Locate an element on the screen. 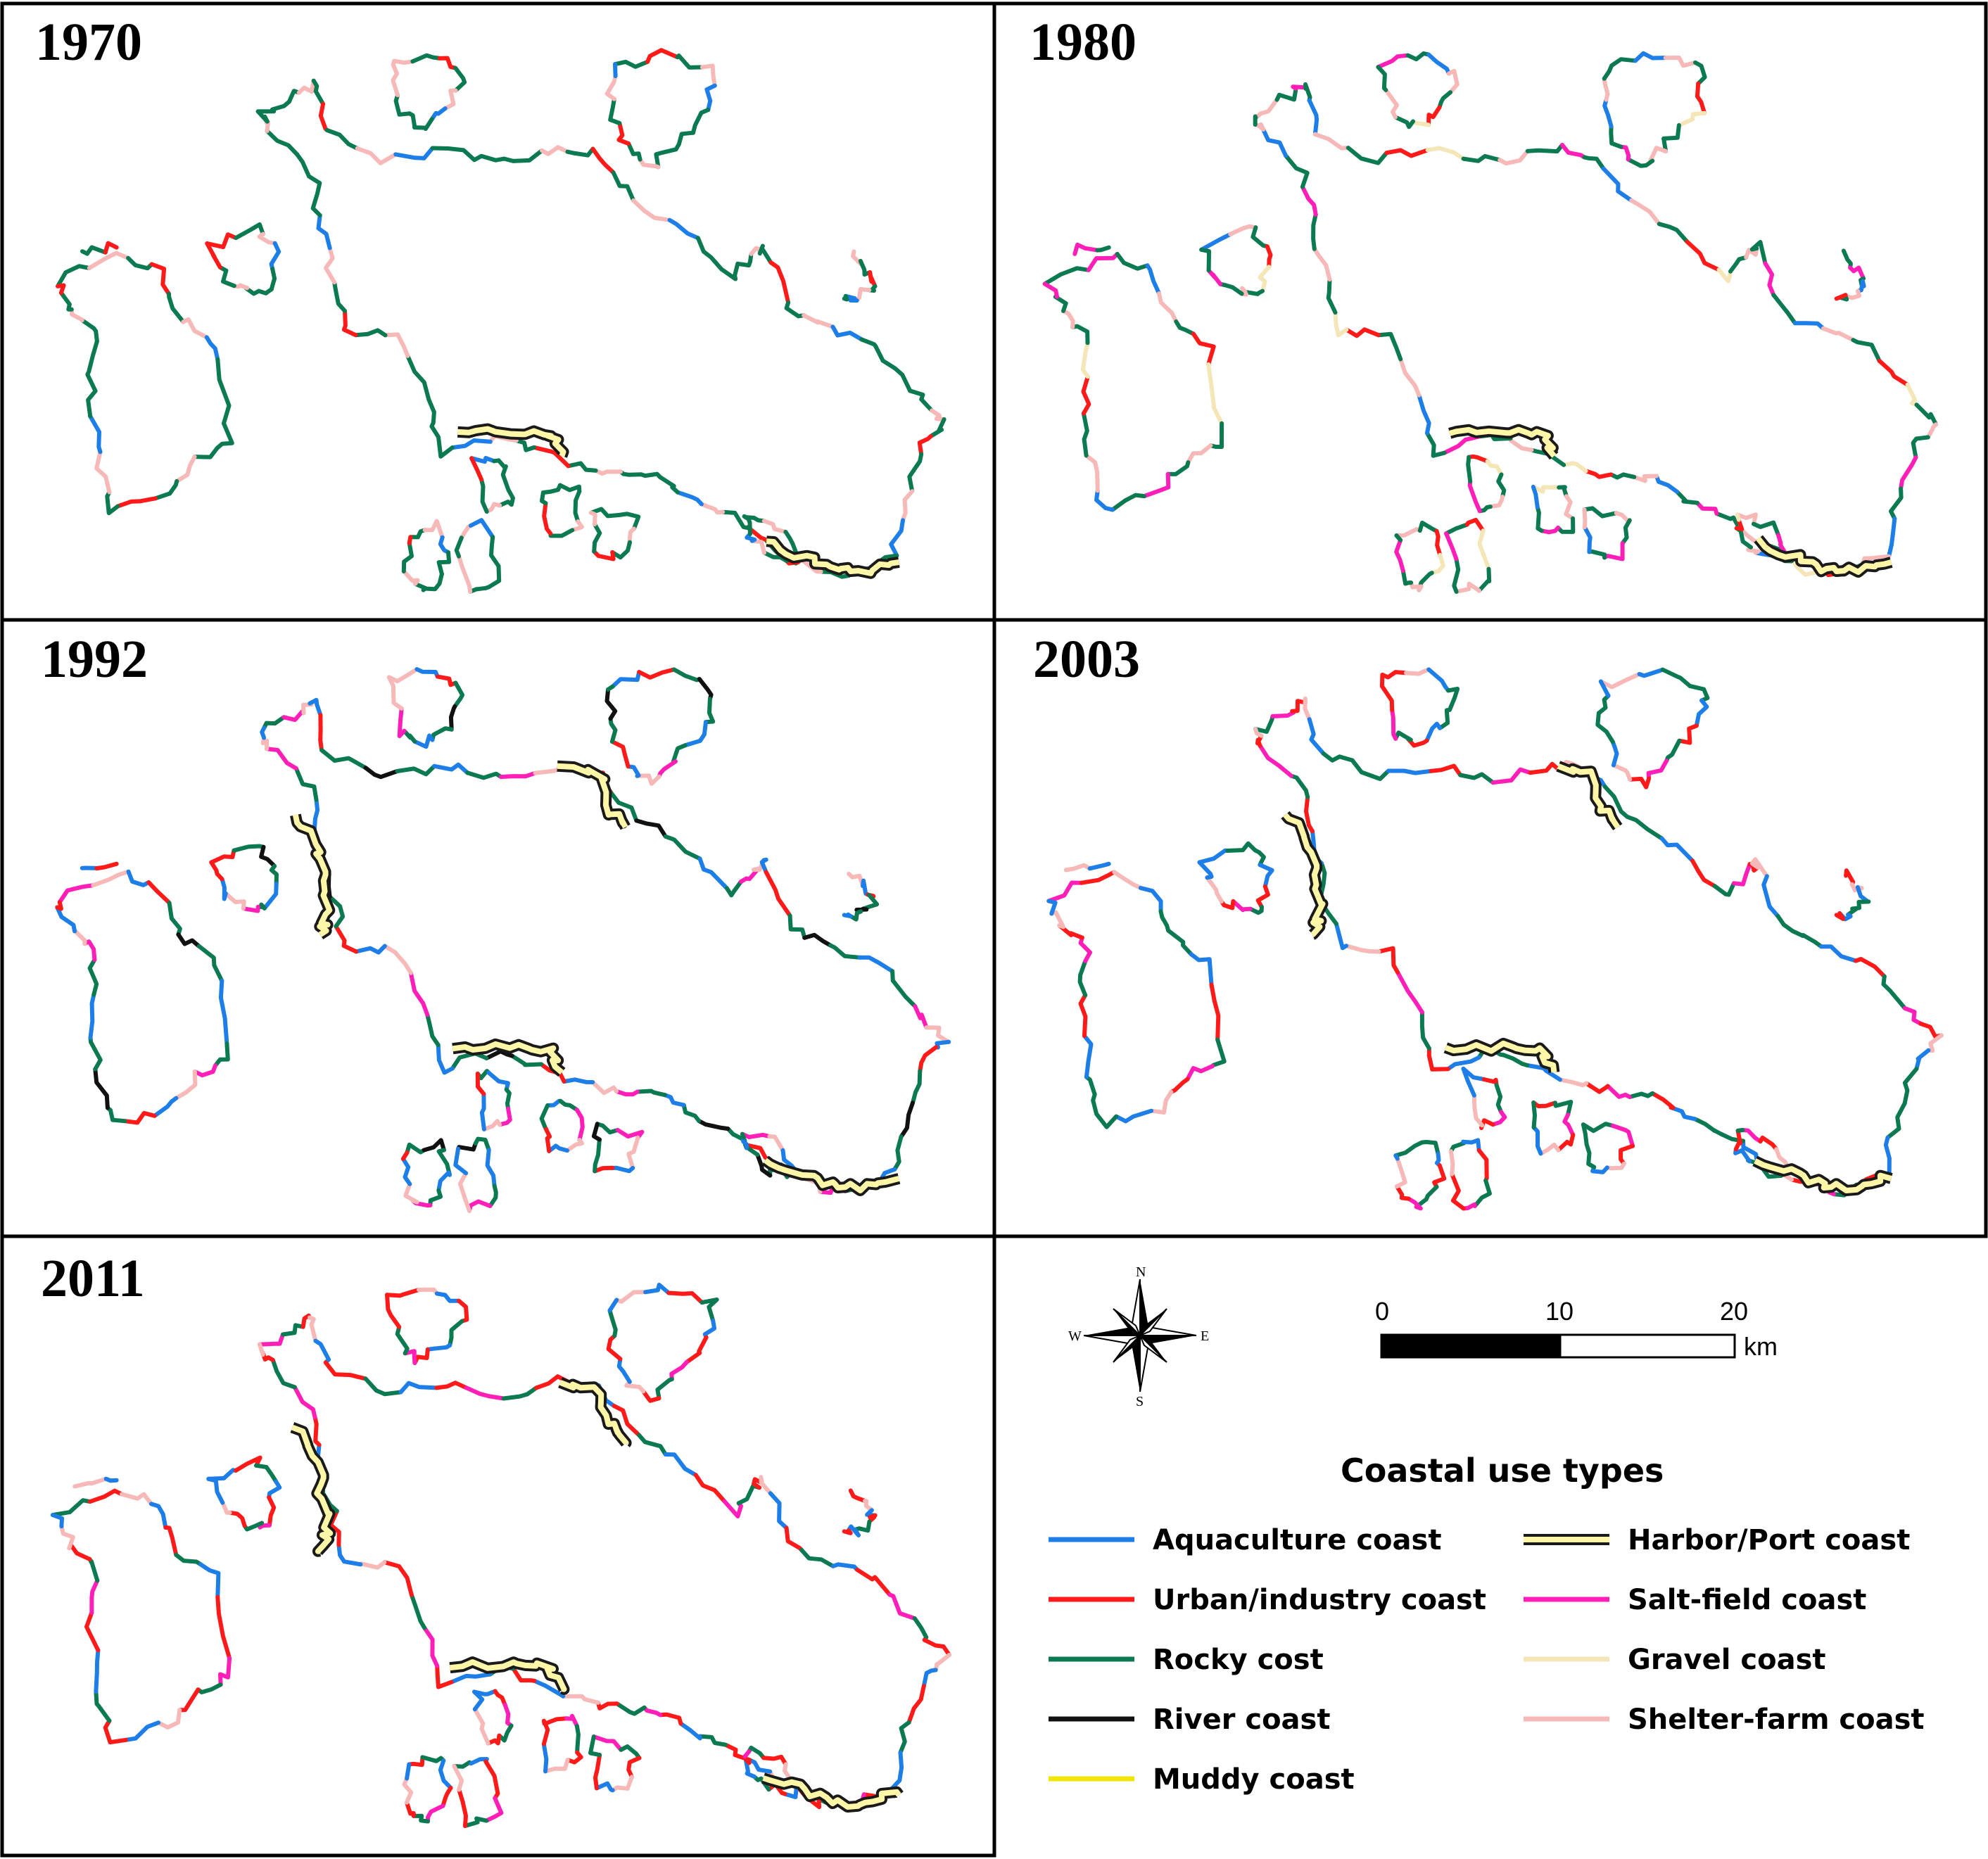 This screenshot has height=1859, width=1988. compass-s-label: S is located at coordinates (1140, 1401).